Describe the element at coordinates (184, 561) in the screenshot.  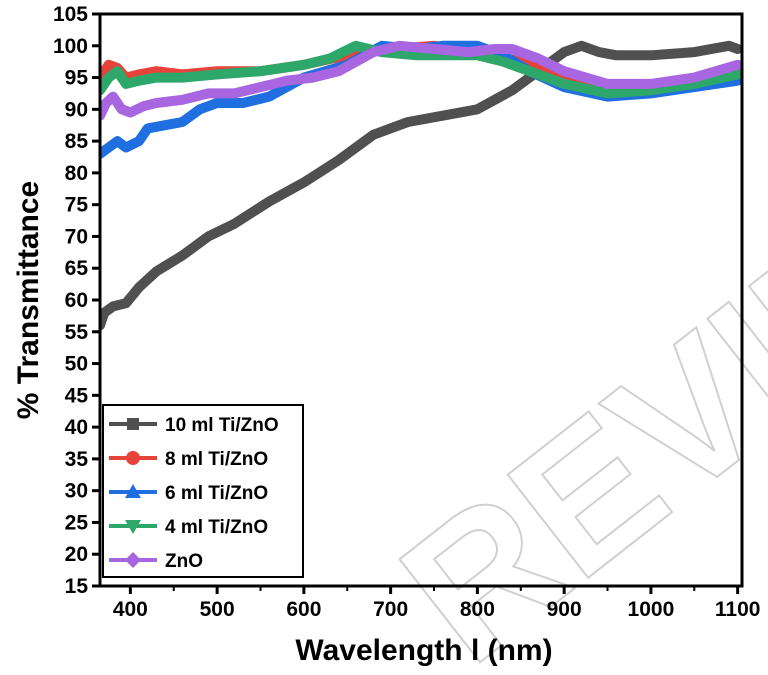
I see `legend-label-4: ZnO` at that location.